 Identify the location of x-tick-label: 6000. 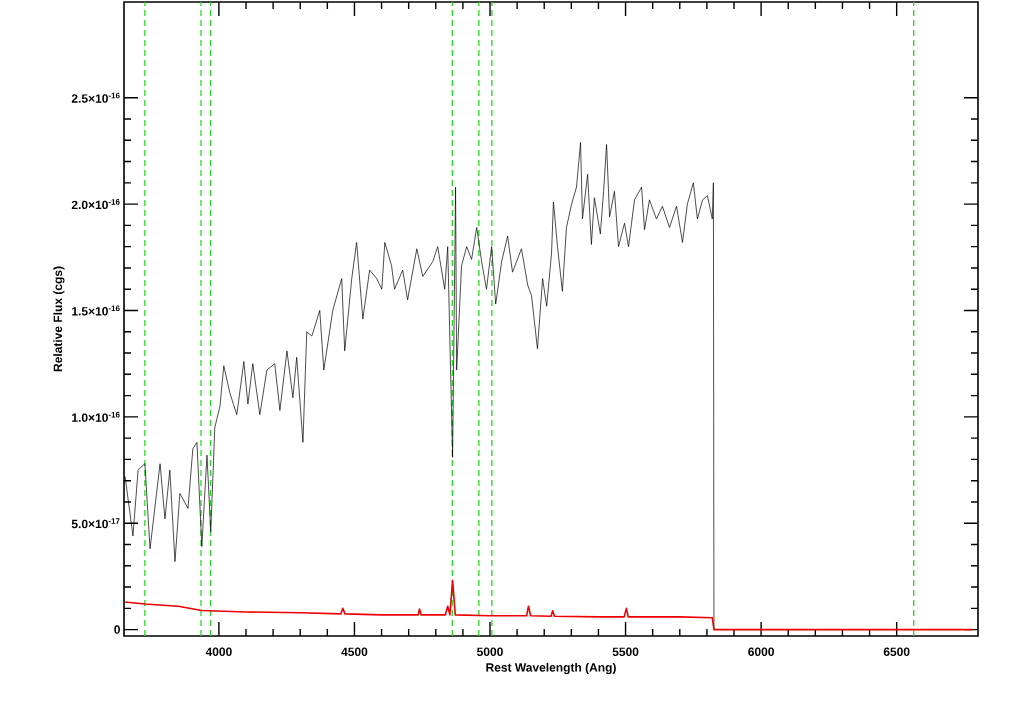
(761, 652).